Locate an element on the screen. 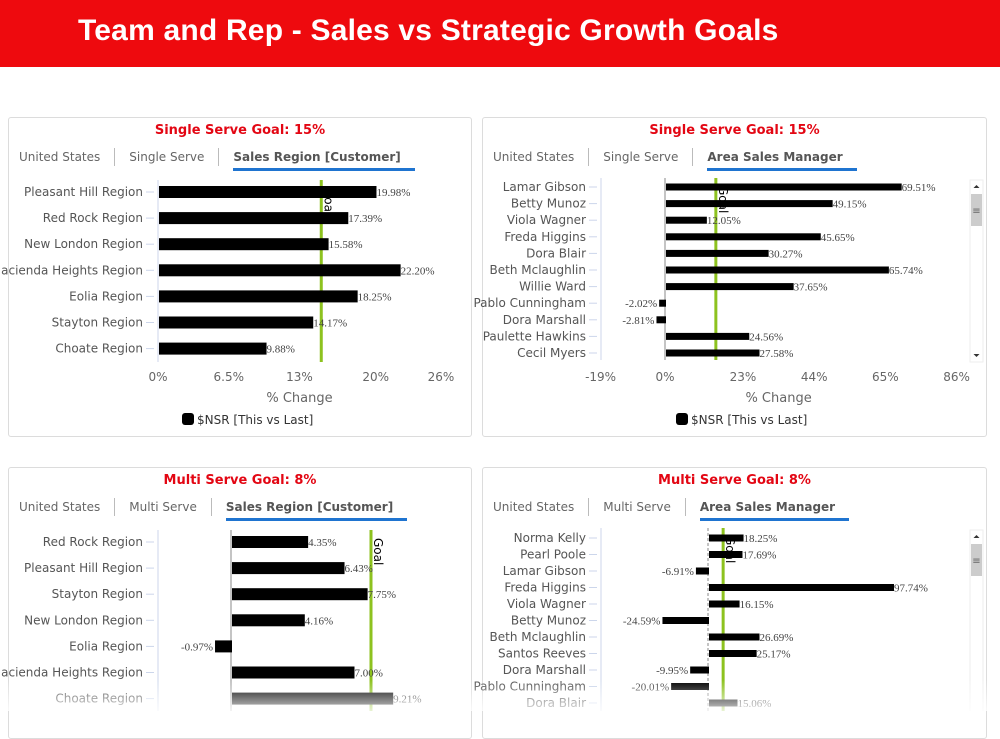 This screenshot has width=1000, height=739. data-label: 30.27% is located at coordinates (786, 254).